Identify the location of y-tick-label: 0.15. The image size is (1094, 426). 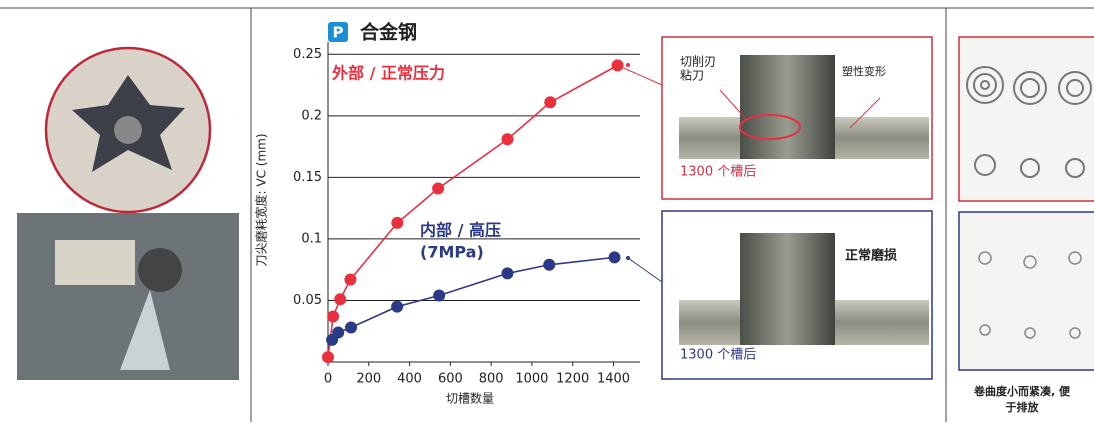
(307, 177).